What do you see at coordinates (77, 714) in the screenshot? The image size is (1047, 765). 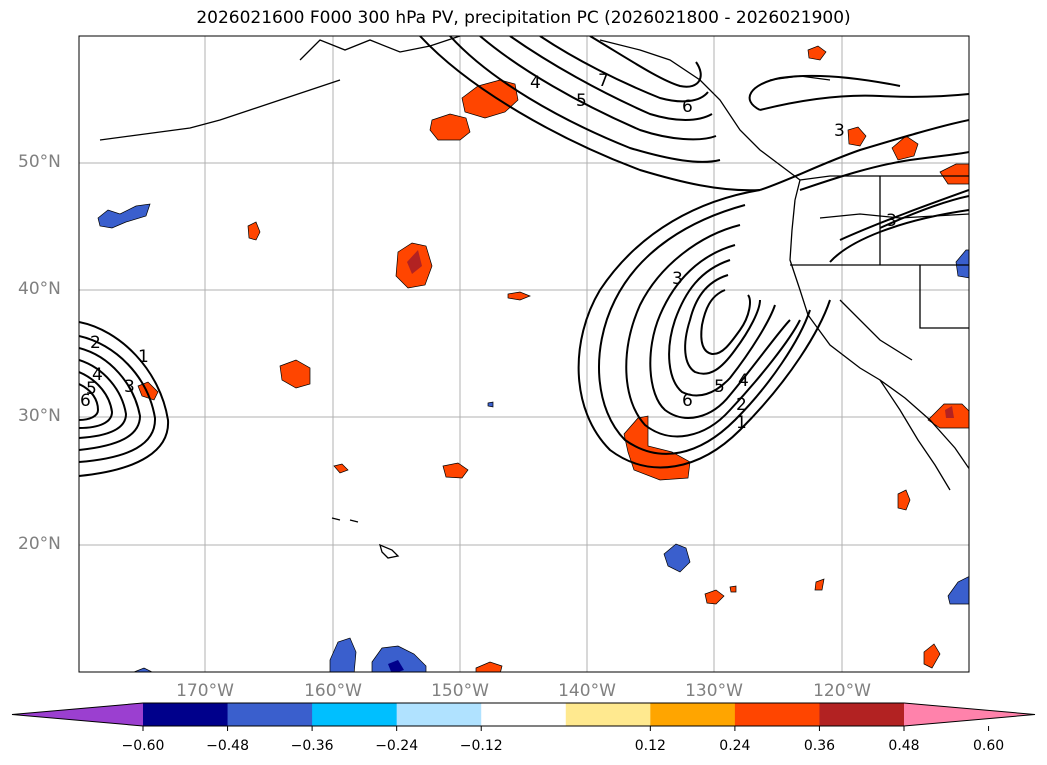 I see `colorbar-extend-min` at bounding box center [77, 714].